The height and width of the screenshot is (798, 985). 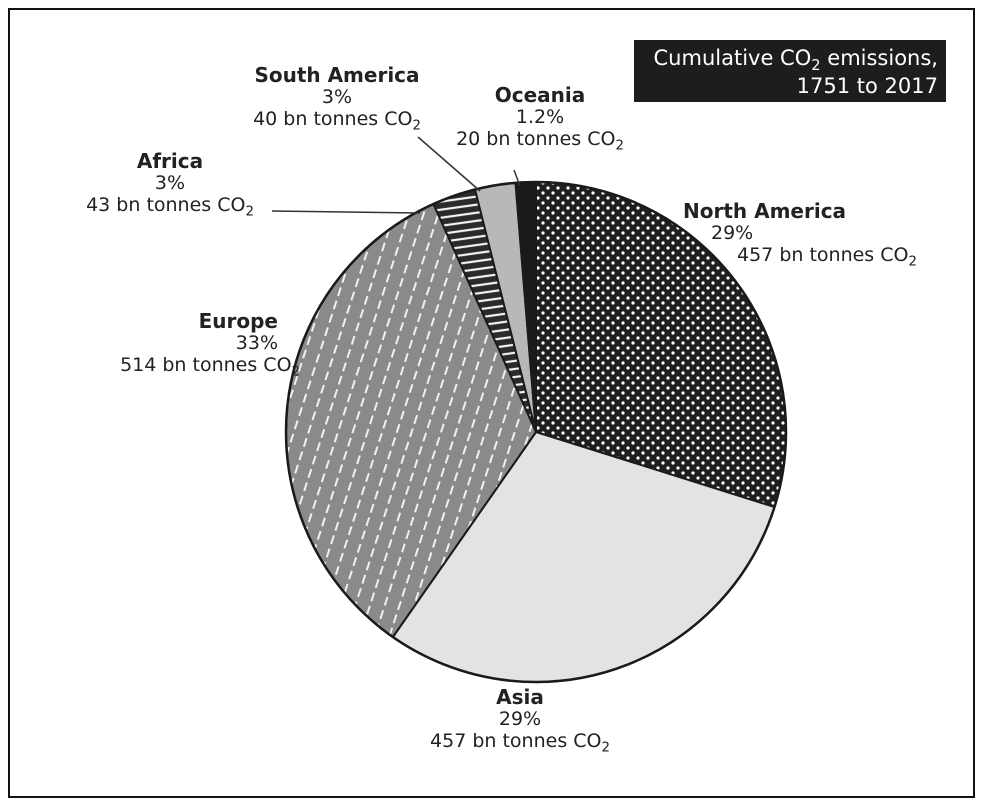 I want to click on slice-name: South America, so click(x=337, y=75).